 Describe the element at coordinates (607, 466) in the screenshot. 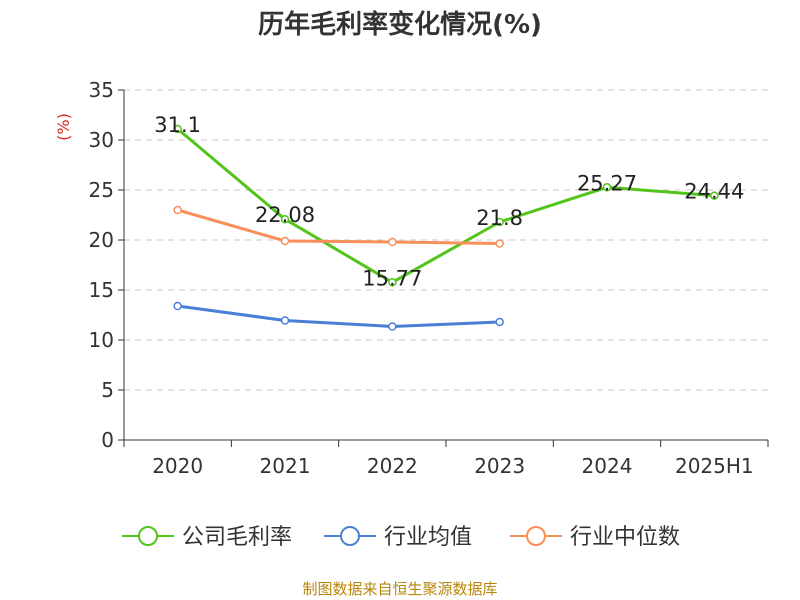

I see `x-tick-label: 2024` at that location.